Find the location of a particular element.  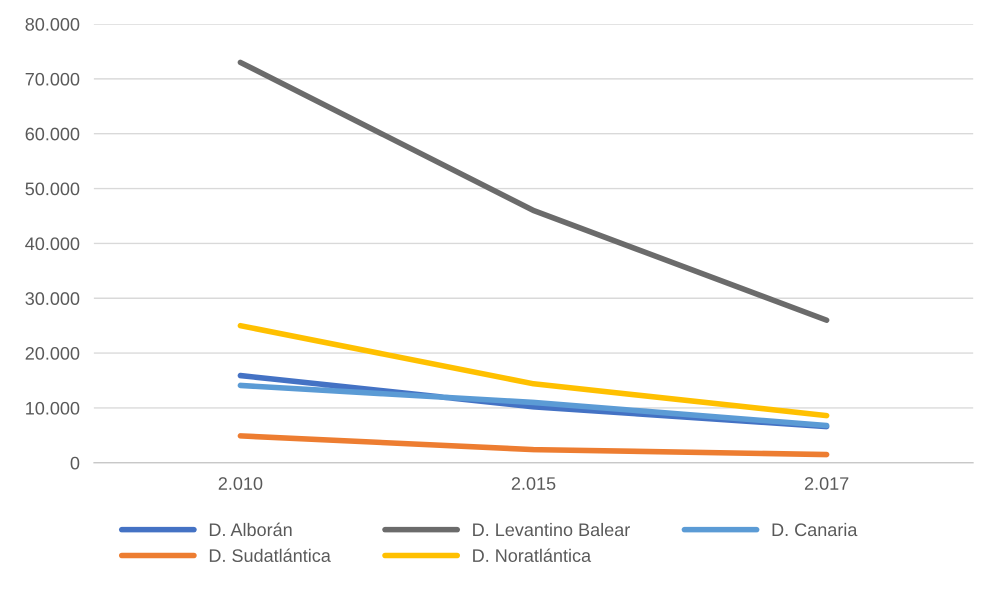

x-tick-label: 2.017 is located at coordinates (826, 483).